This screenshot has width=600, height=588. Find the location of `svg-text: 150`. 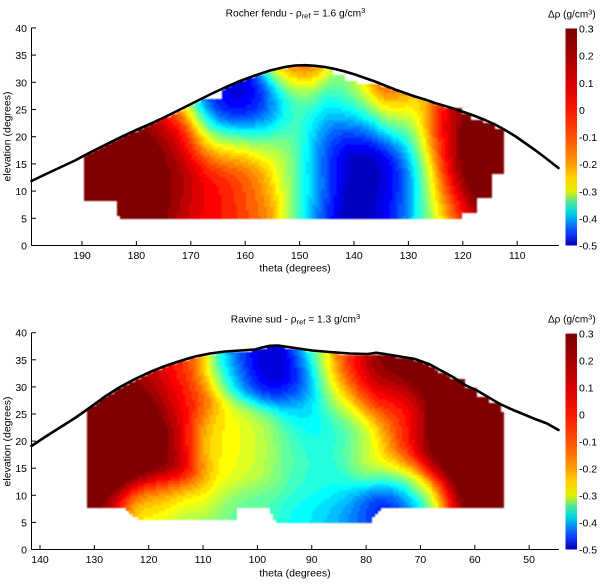

svg-text: 150 is located at coordinates (300, 256).